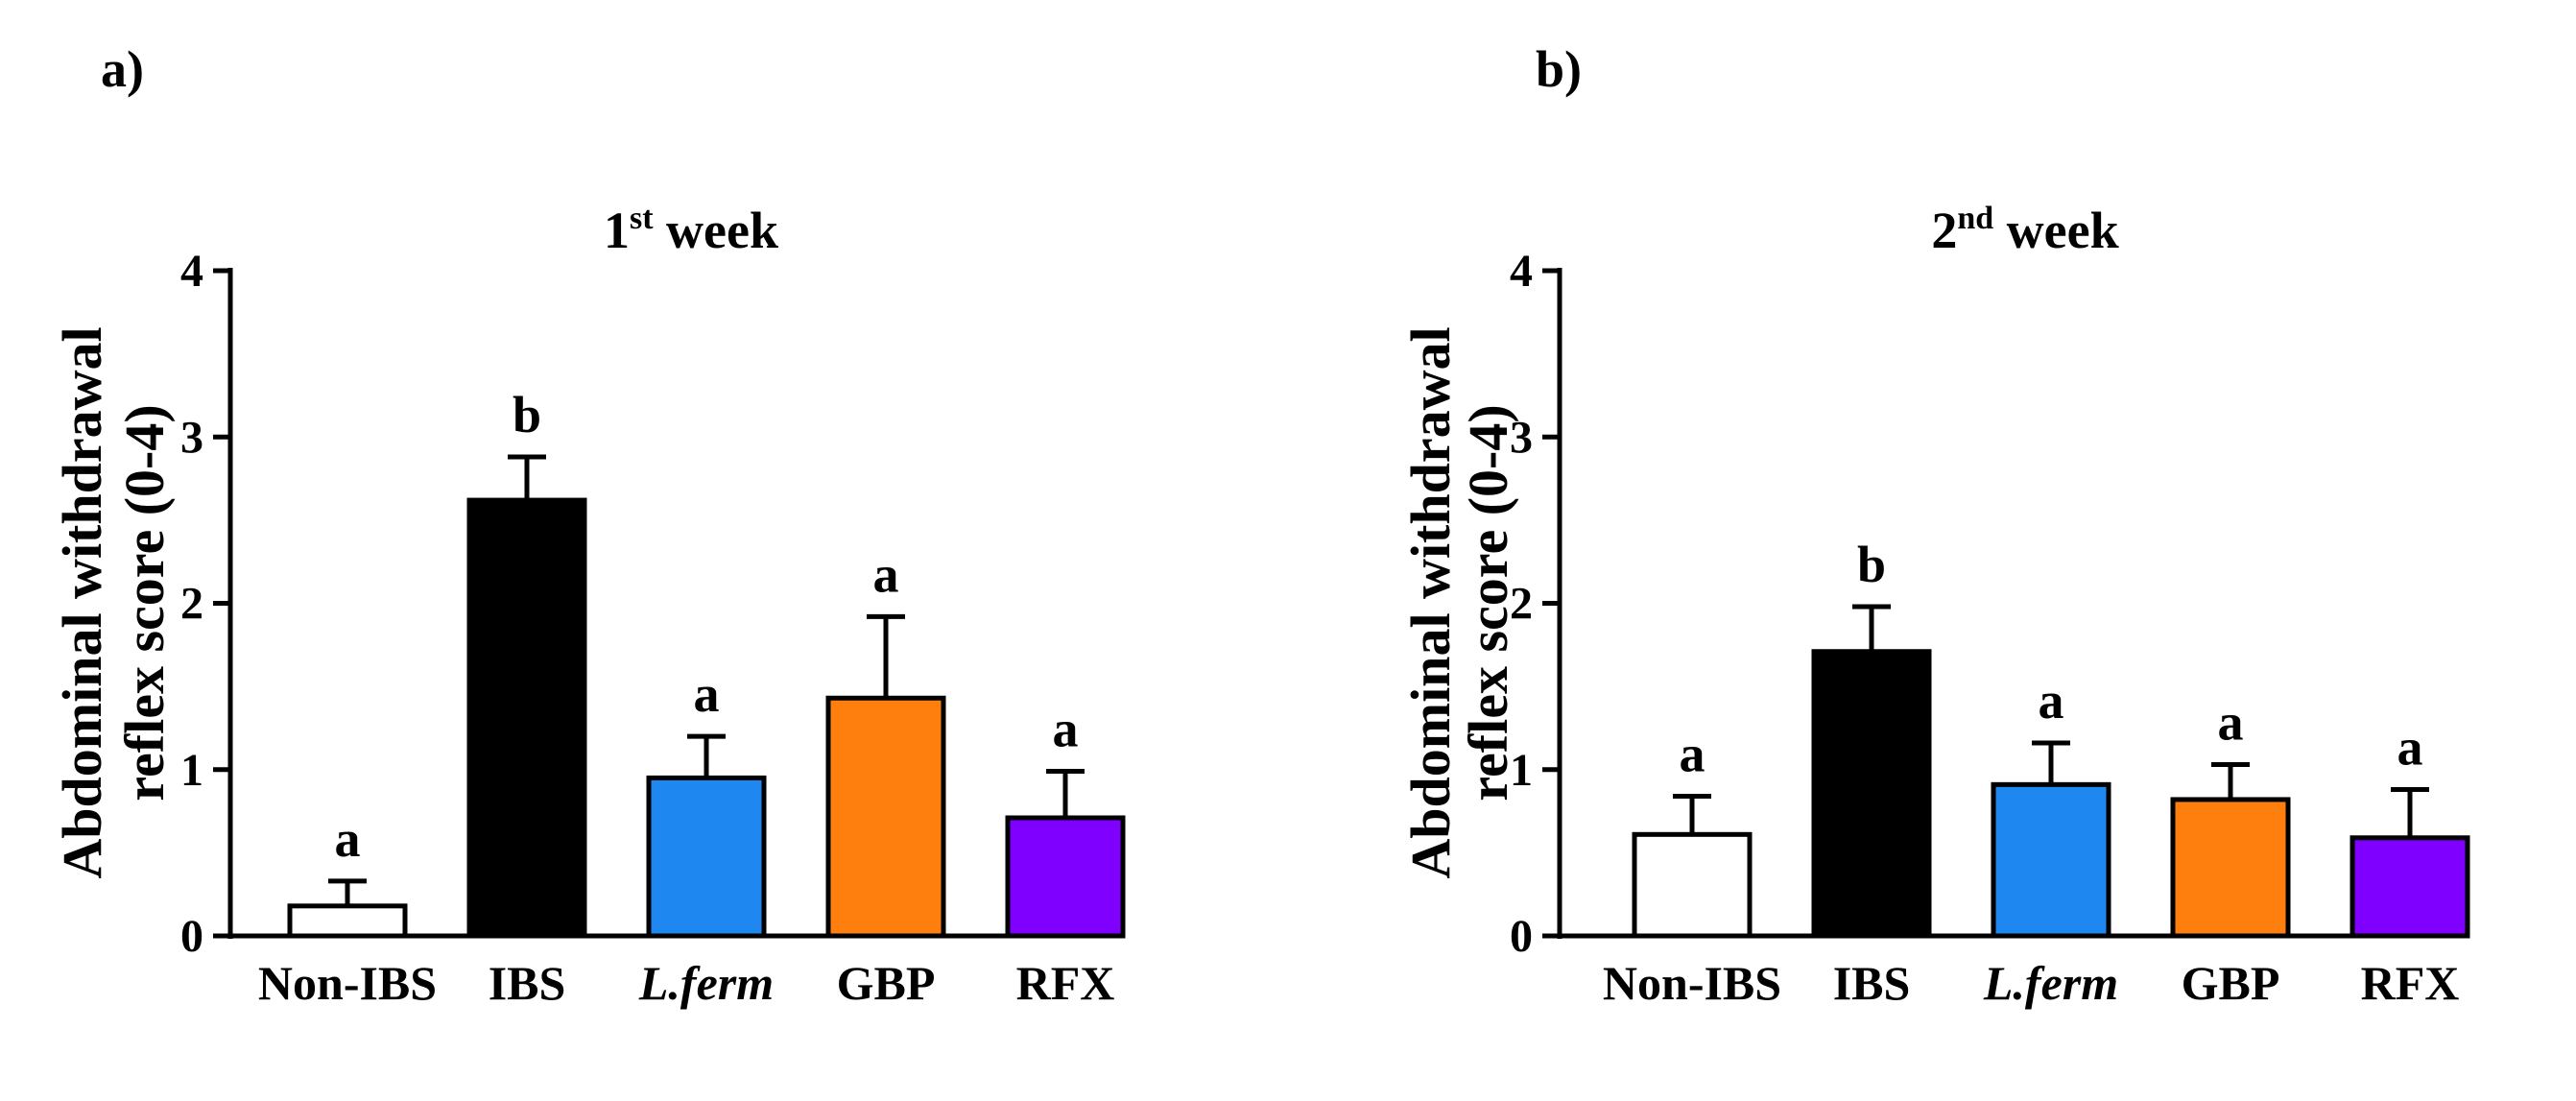 The width and height of the screenshot is (2576, 1101). I want to click on chart-title-number: 1, so click(617, 230).